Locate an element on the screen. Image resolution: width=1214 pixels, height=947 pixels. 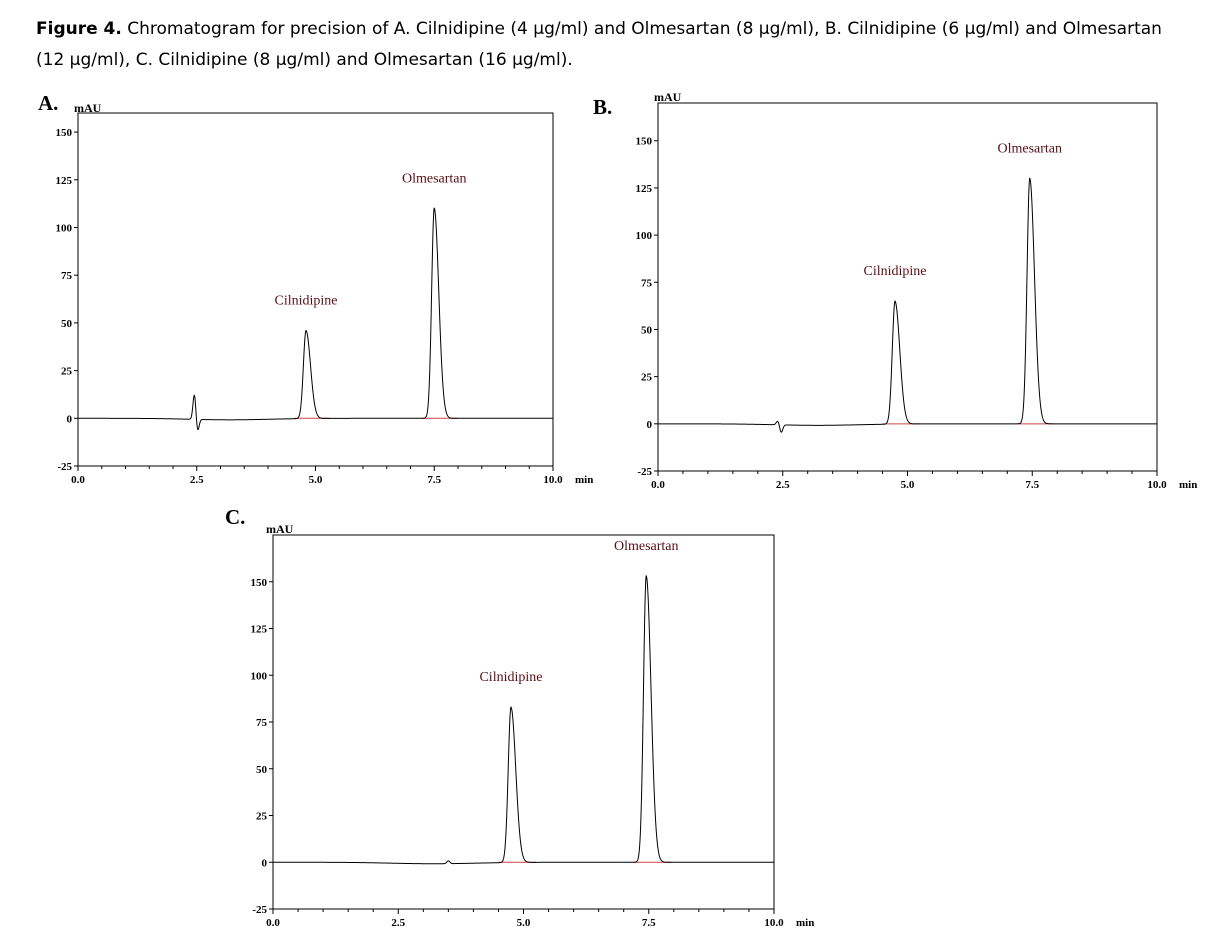
panel-label: C. is located at coordinates (235, 517).